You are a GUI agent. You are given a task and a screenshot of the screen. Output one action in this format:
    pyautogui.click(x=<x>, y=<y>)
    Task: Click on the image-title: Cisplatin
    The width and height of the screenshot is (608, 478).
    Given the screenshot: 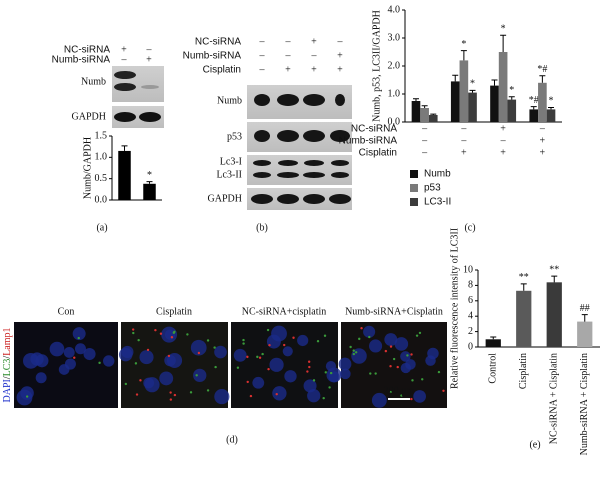 What is the action you would take?
    pyautogui.click(x=174, y=311)
    